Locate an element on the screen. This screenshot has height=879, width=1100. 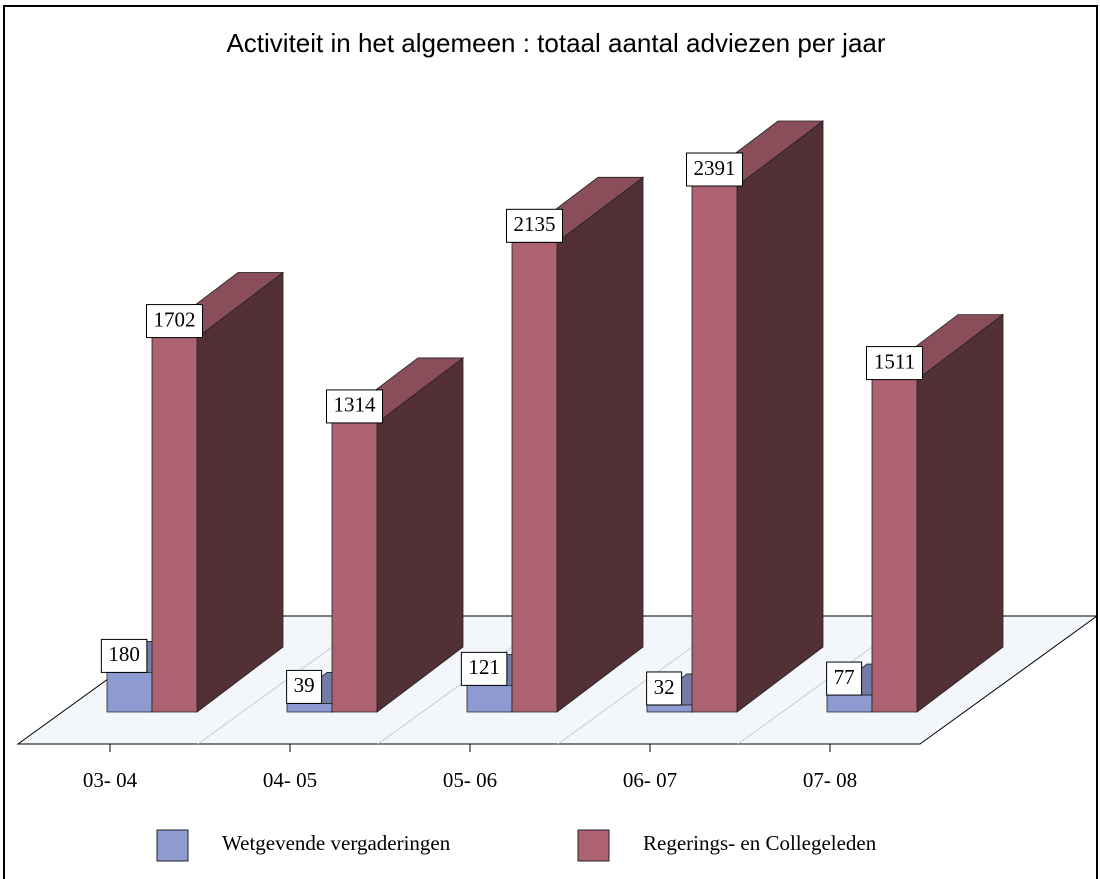
value-label: 1511 is located at coordinates (894, 361).